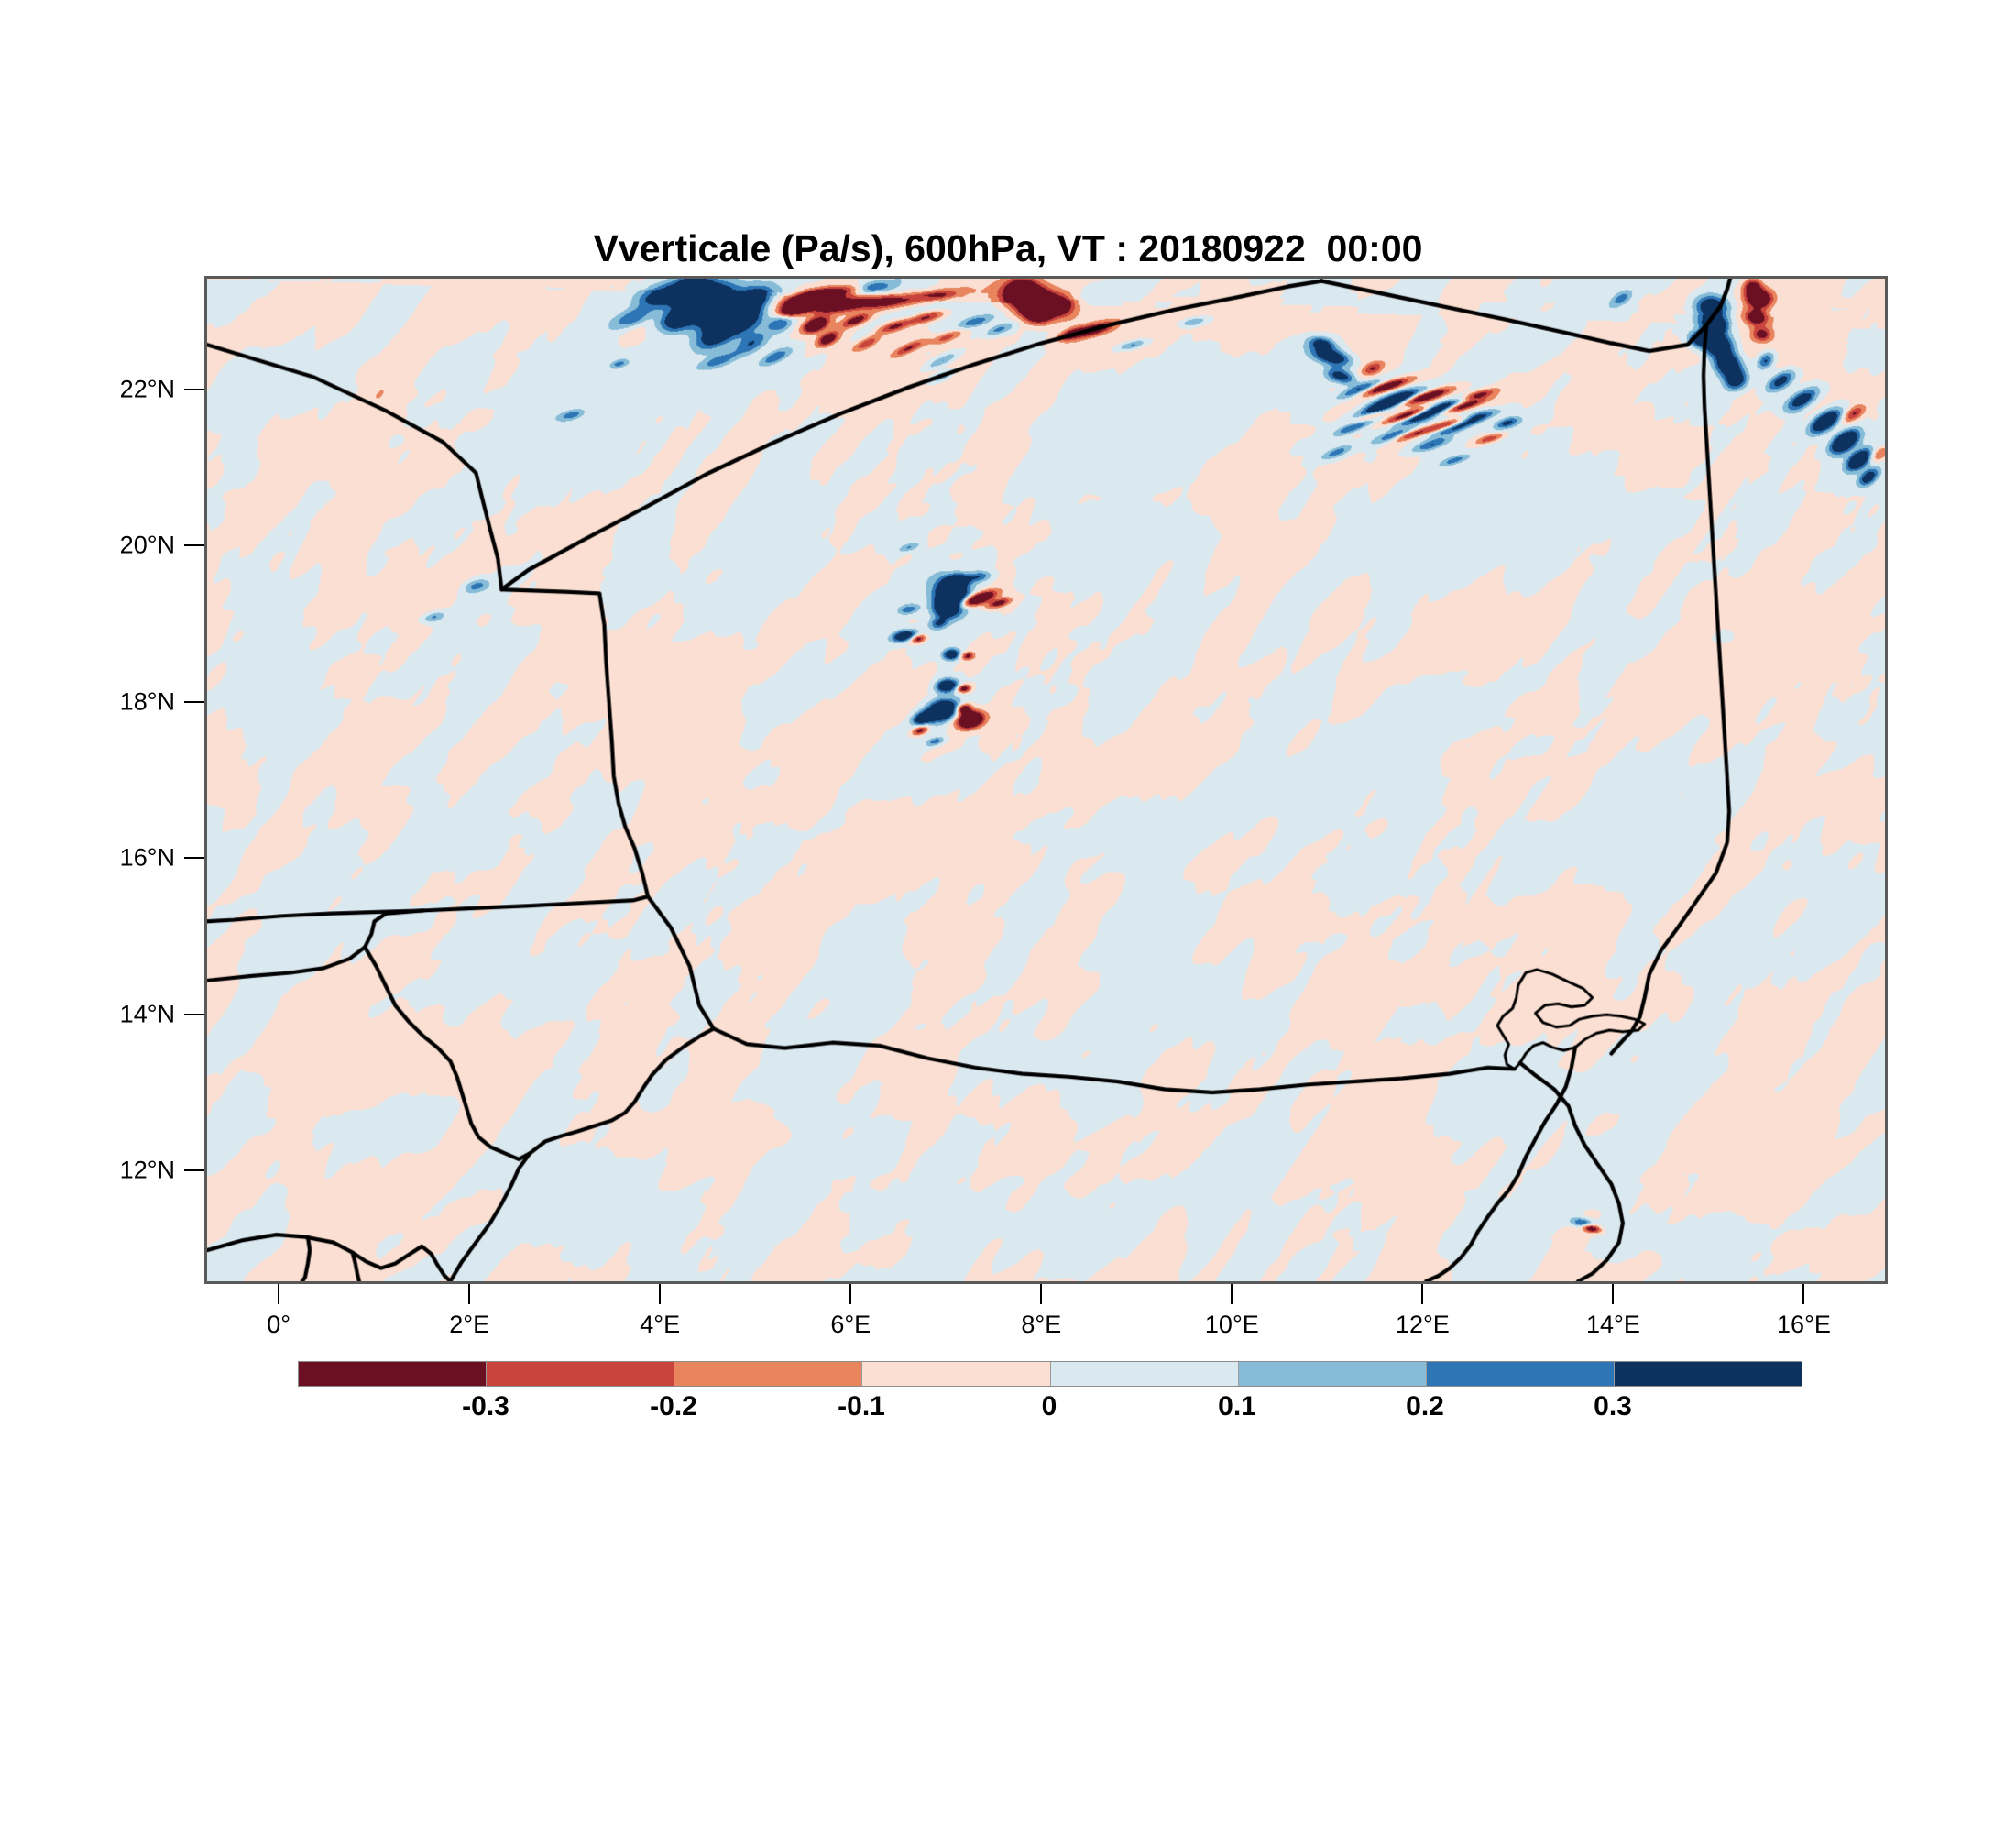 The image size is (2016, 1833). Describe the element at coordinates (469, 1324) in the screenshot. I see `x-tick-label-1: 2°E` at that location.